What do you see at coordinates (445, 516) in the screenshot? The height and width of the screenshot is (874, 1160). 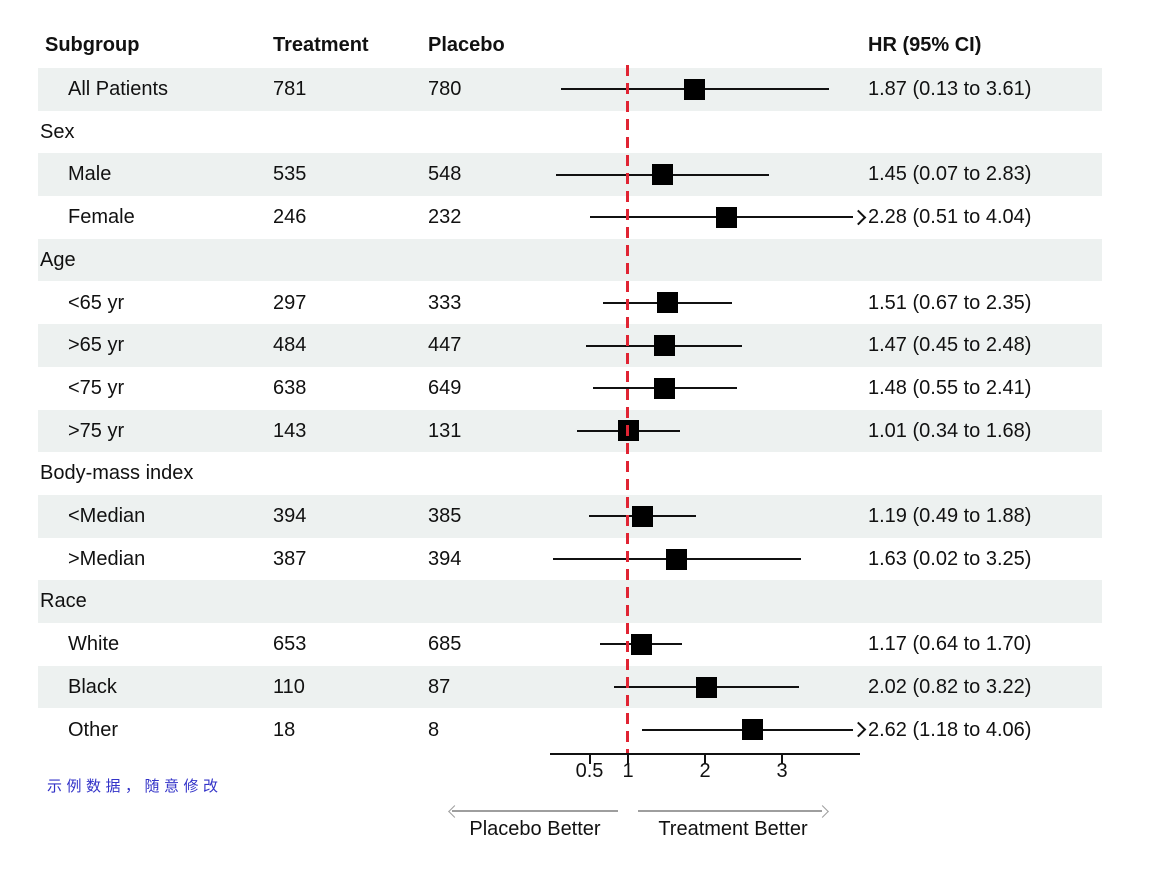 I see `placebo-count: 385` at bounding box center [445, 516].